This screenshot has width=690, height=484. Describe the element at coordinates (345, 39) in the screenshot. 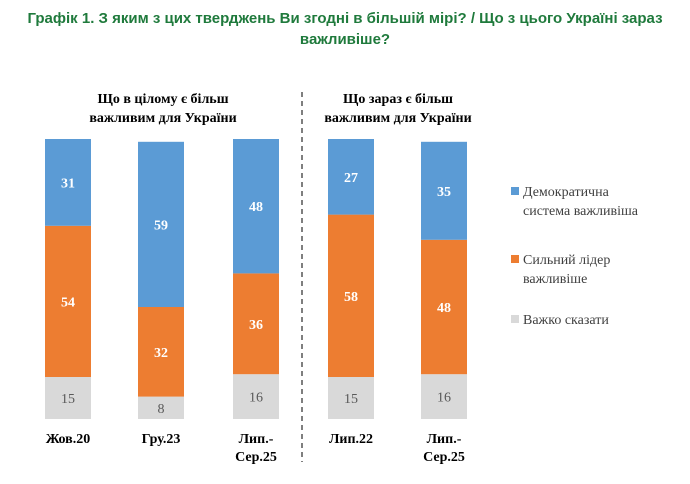

I see `chart-title-line-2: важливіше?` at that location.